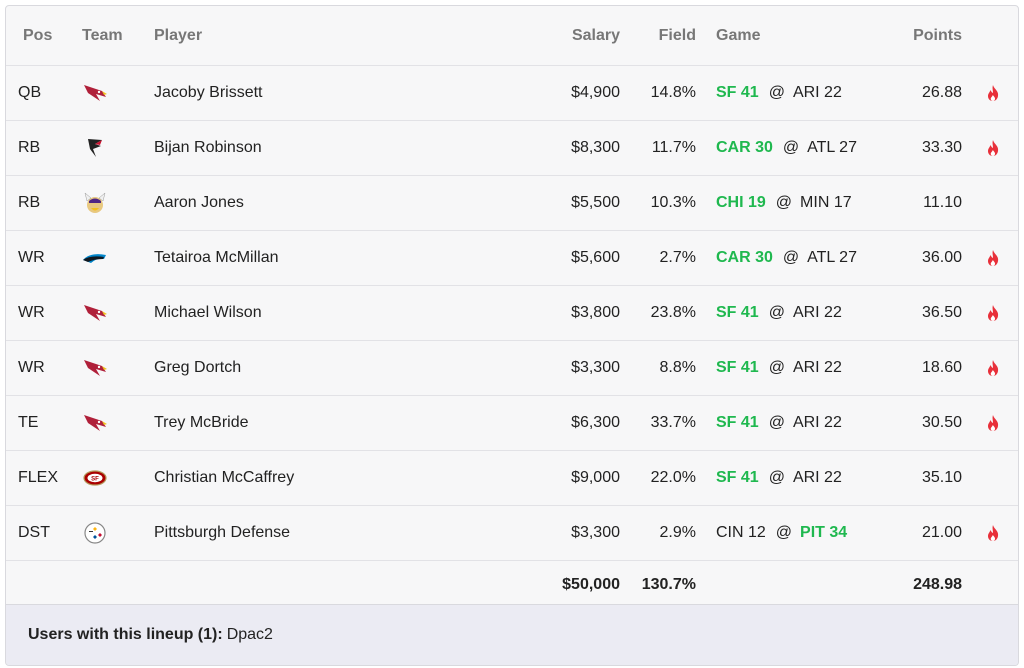 This screenshot has width=1024, height=668. Describe the element at coordinates (294, 203) in the screenshot. I see `player-name: Aaron Jones` at that location.